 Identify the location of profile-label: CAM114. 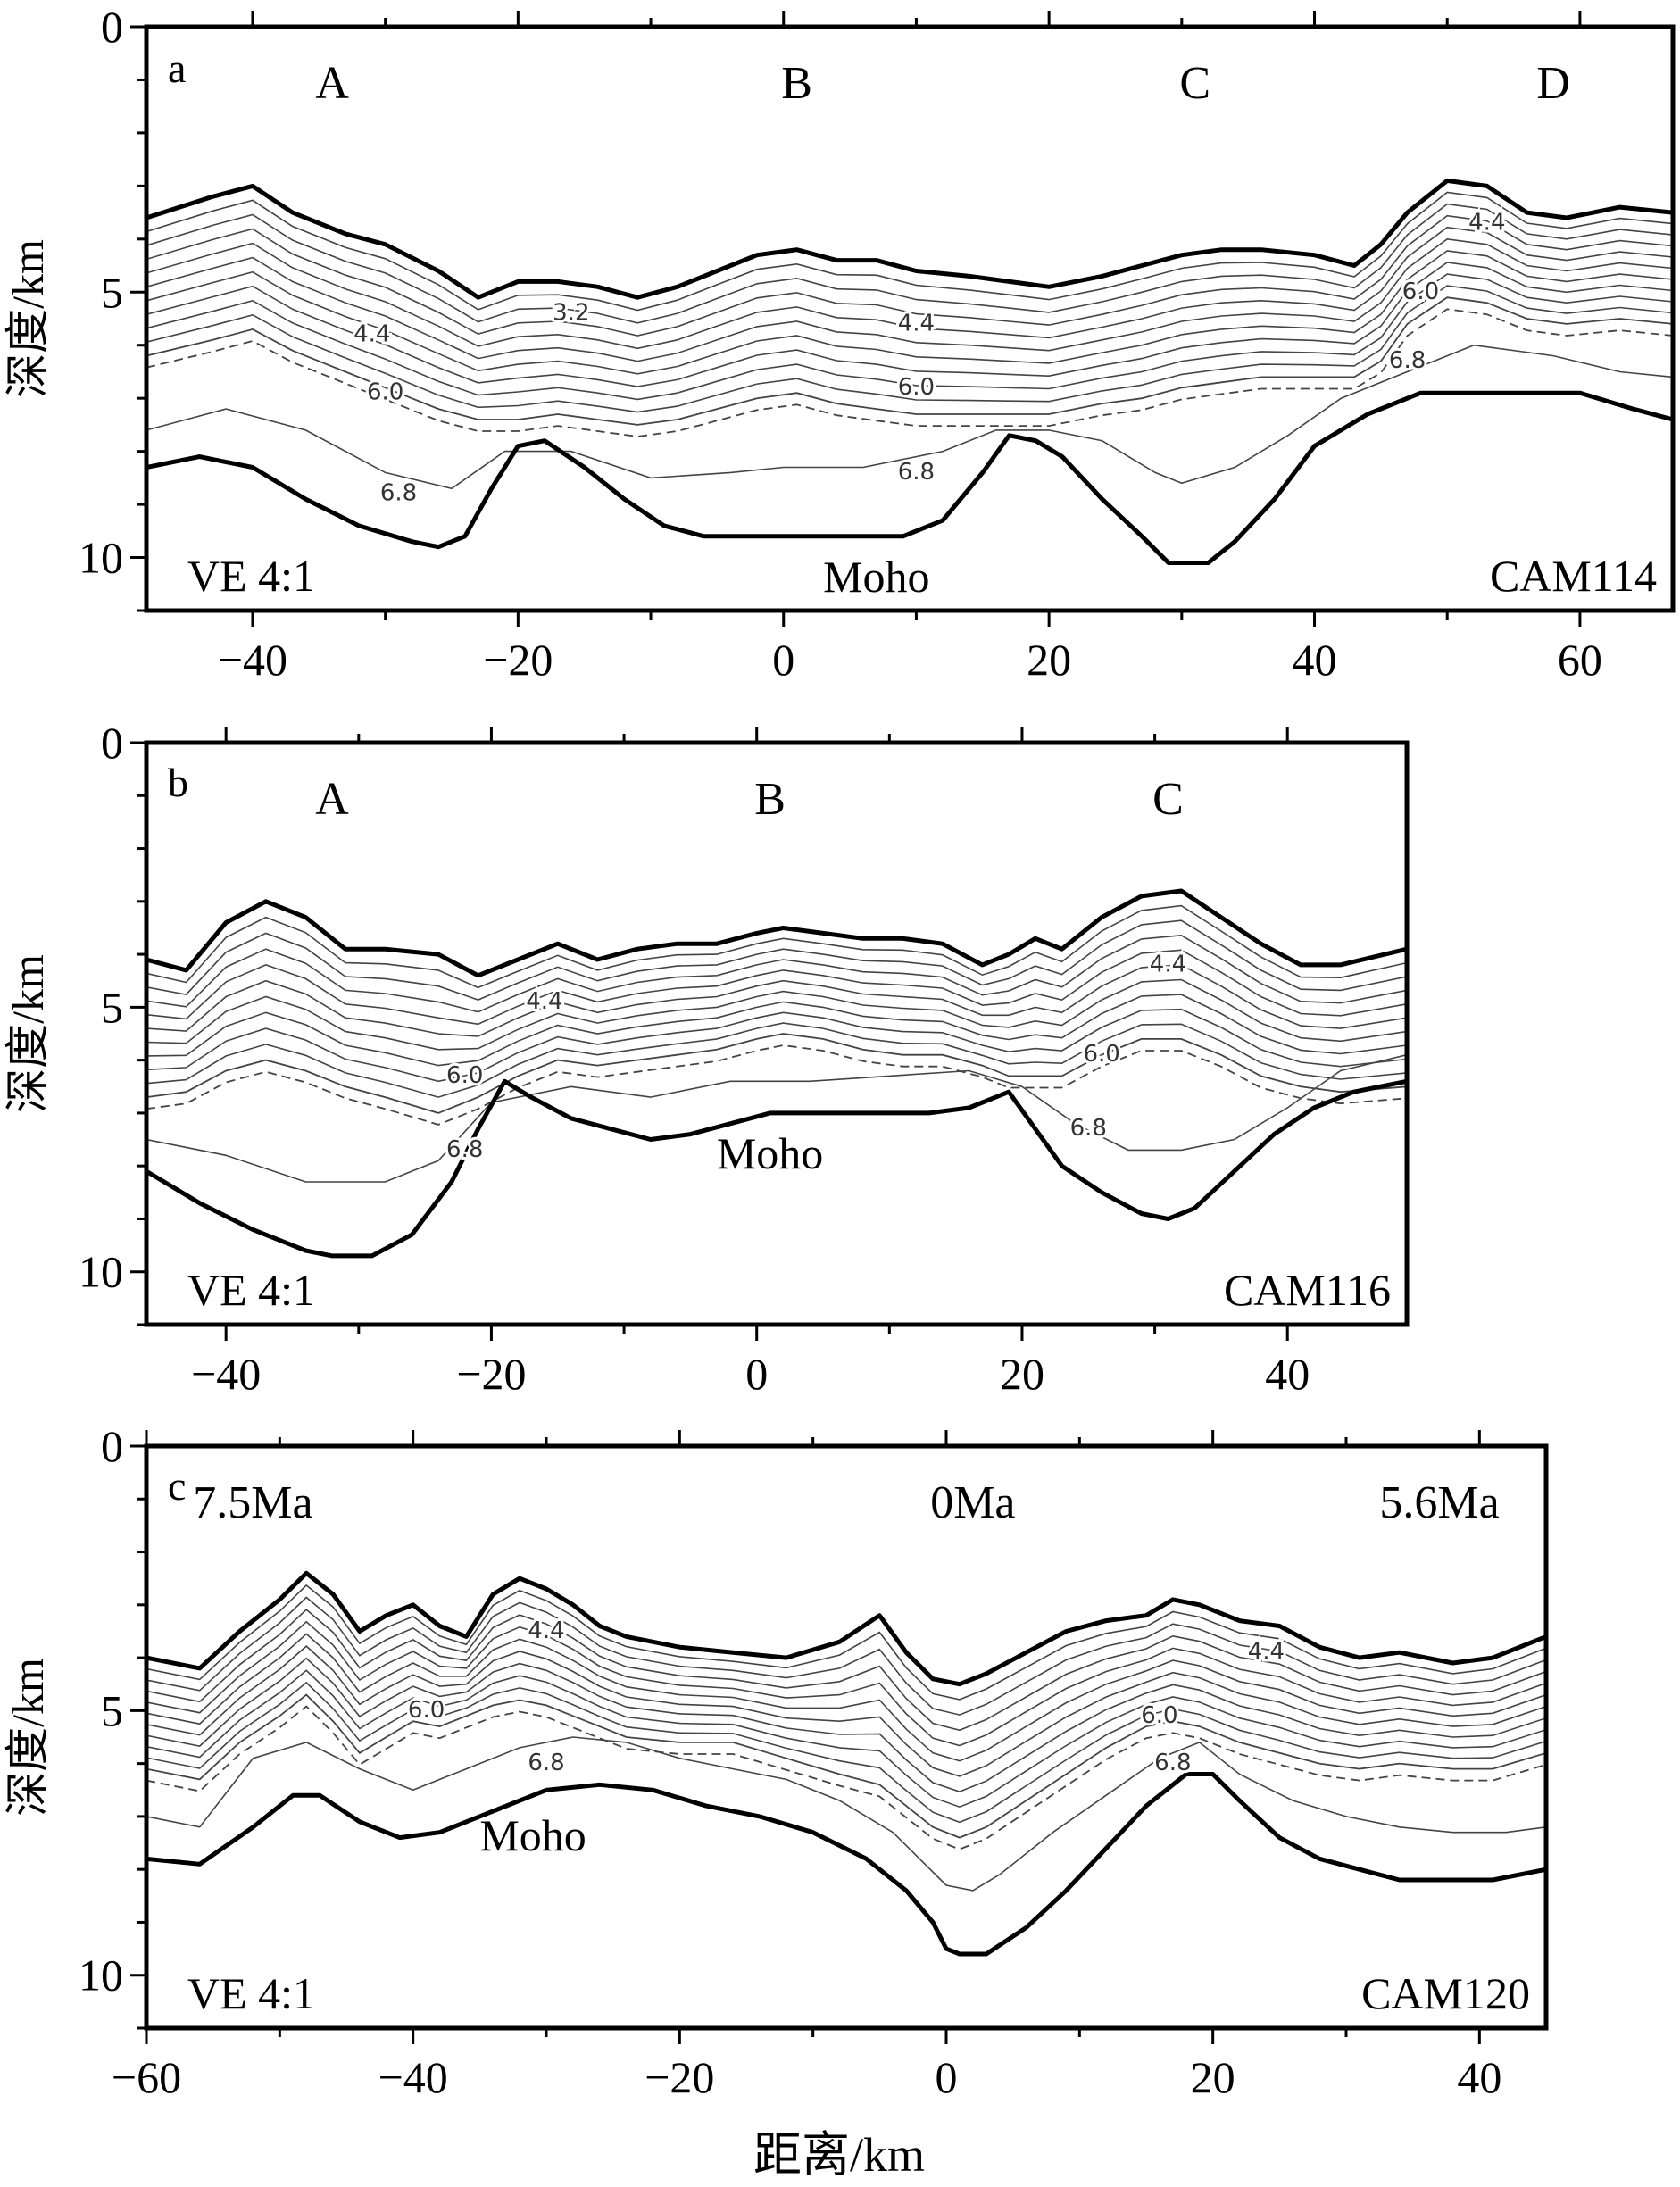
(1574, 576).